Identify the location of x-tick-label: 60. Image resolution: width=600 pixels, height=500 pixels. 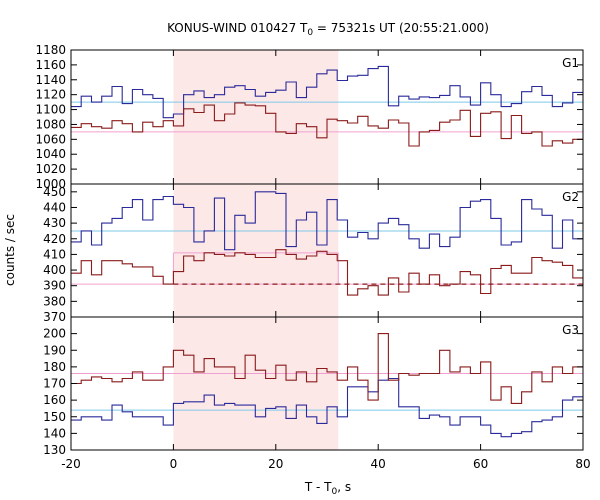
(480, 464).